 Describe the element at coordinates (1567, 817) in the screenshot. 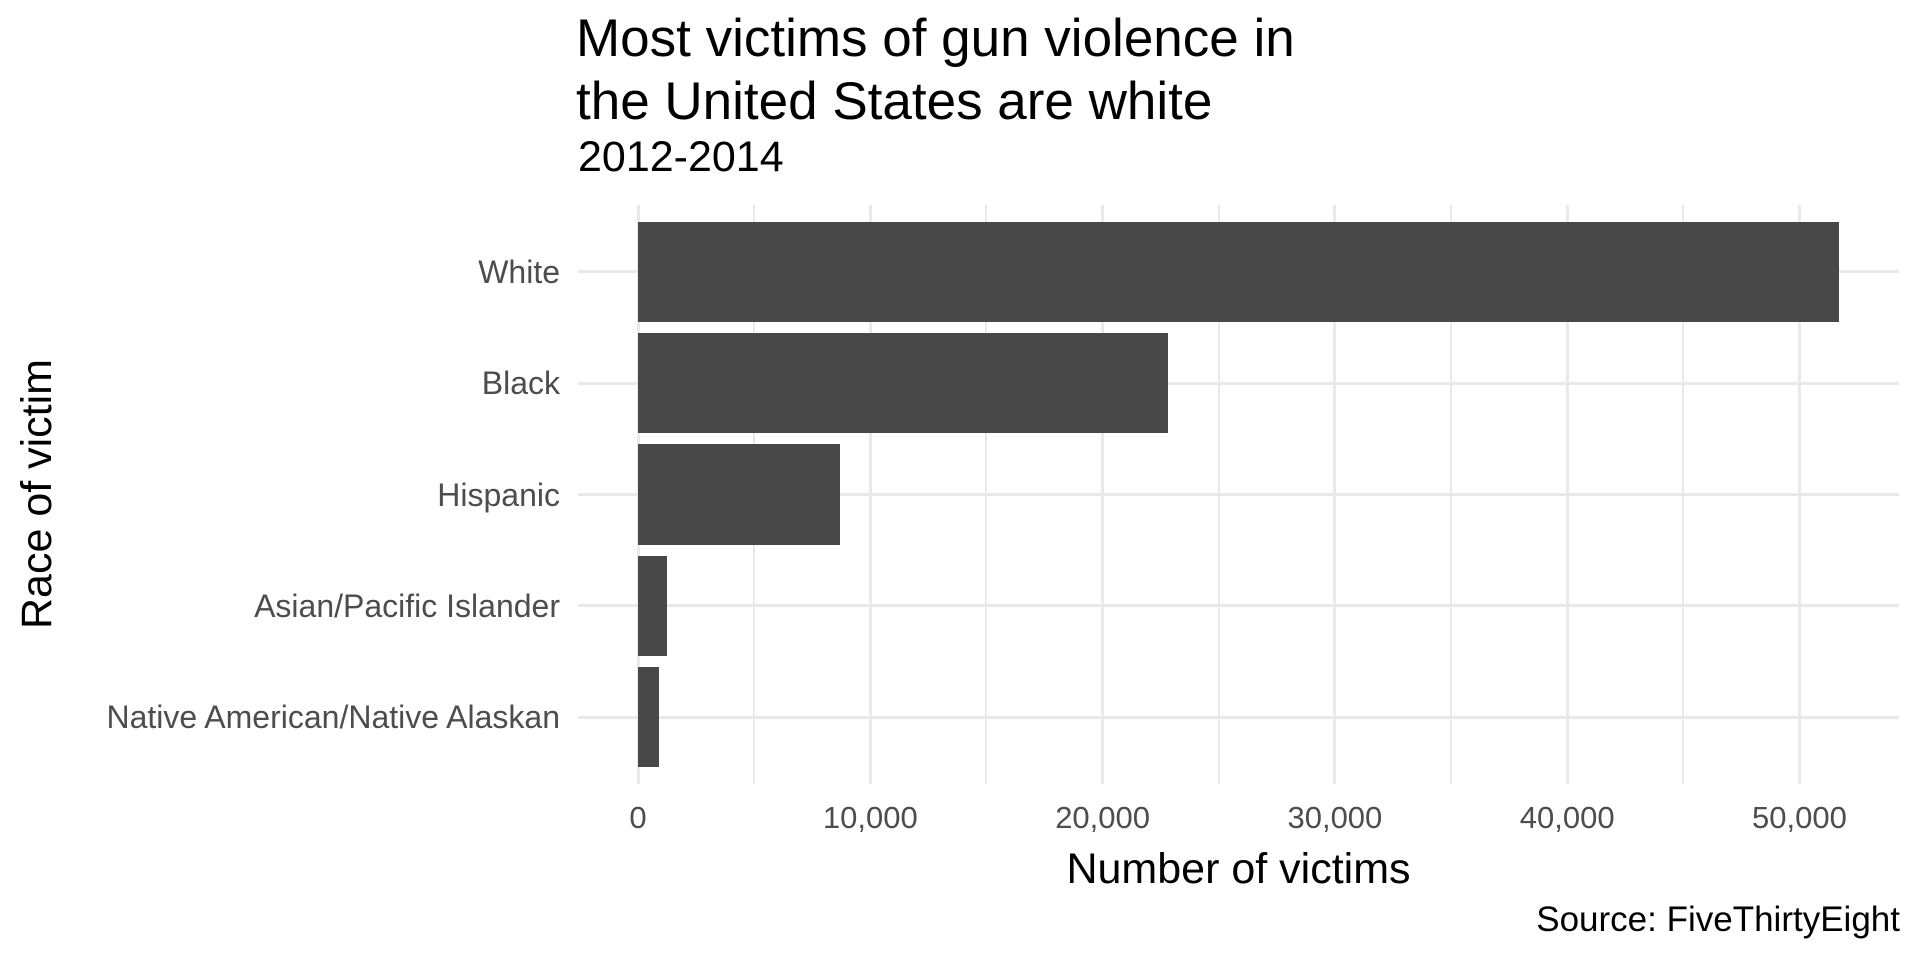

I see `x-tick-label: 40,000` at that location.